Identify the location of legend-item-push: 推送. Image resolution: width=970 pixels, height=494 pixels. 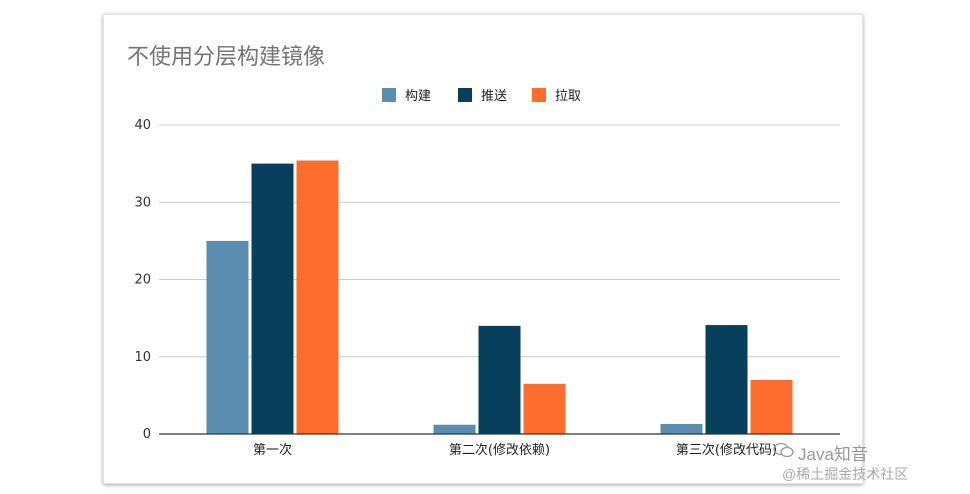
(482, 94).